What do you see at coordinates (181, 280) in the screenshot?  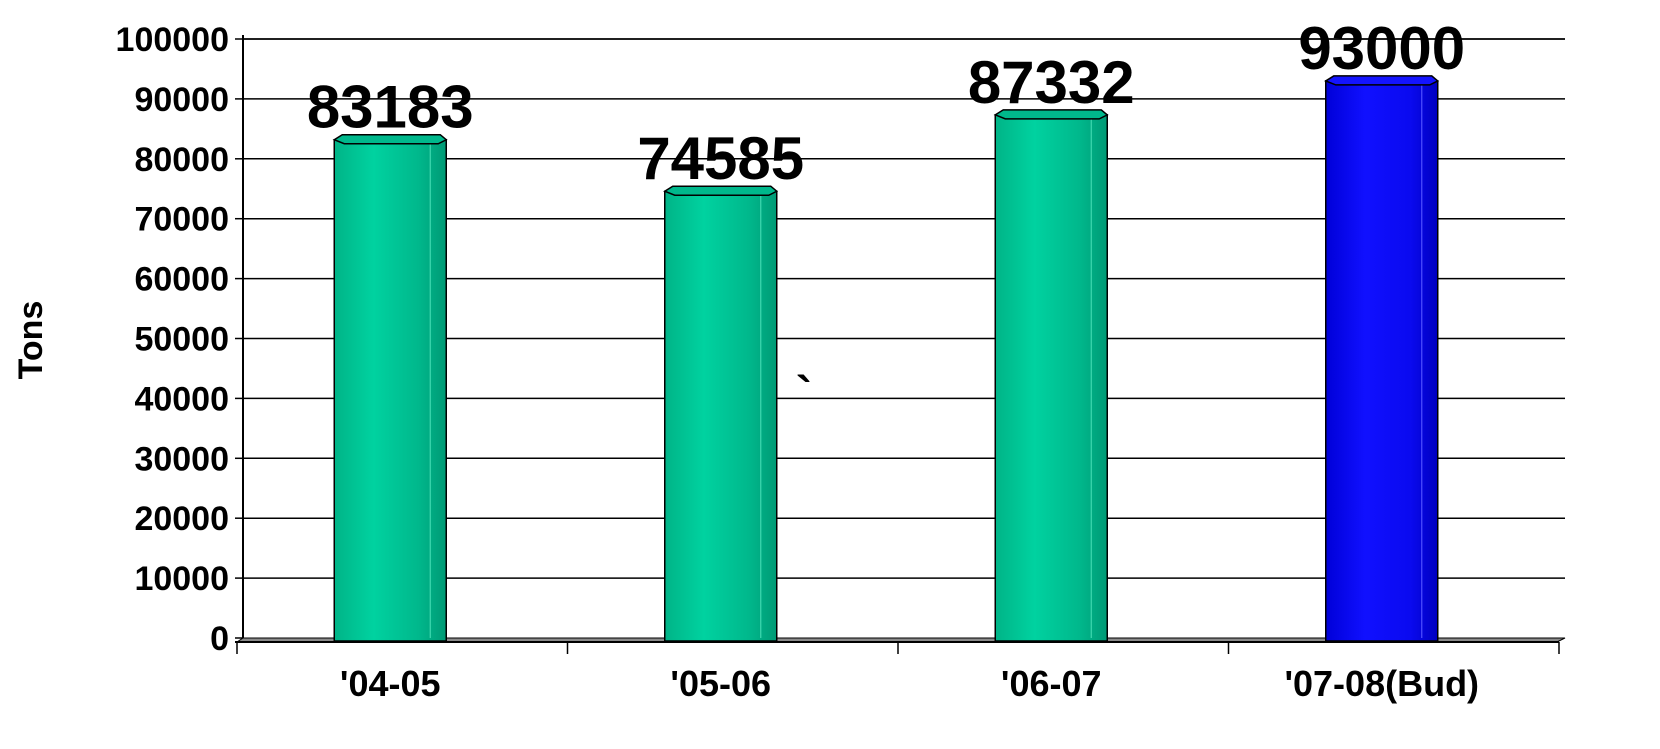 I see `y-tick-label: 60000` at bounding box center [181, 280].